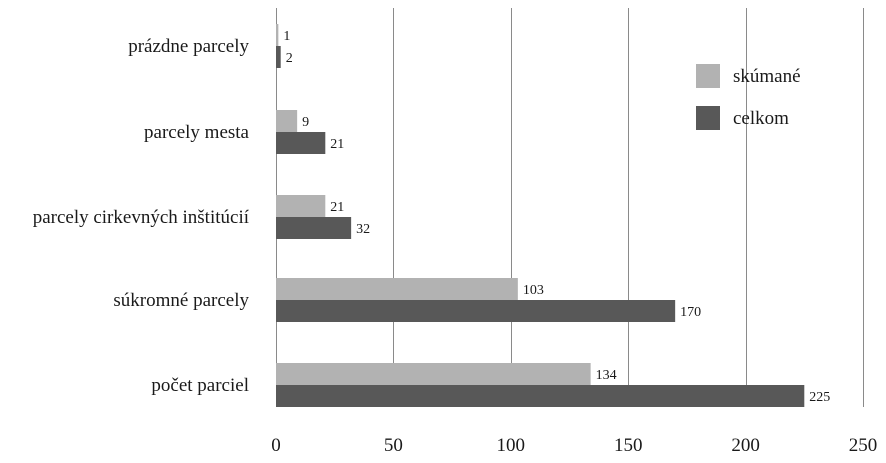  I want to click on legend-label-skumane: skúmané, so click(767, 76).